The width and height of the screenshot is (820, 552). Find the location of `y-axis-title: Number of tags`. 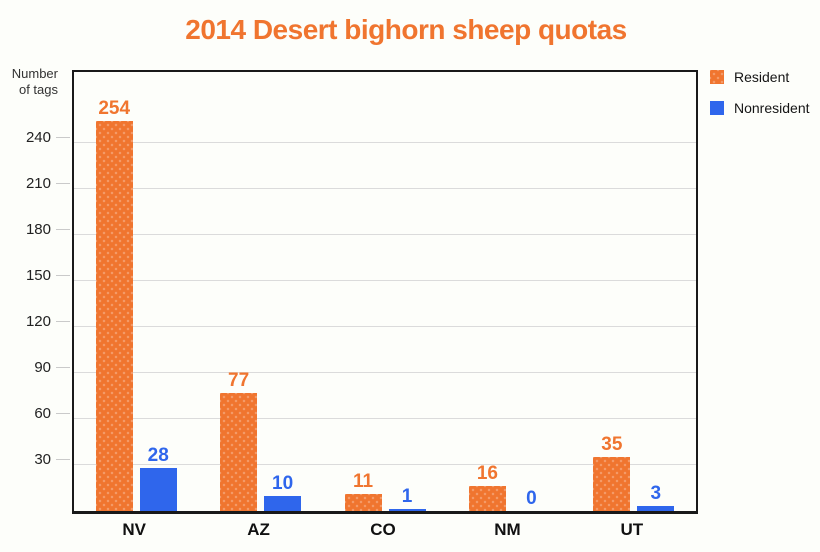

y-axis-title: Number of tags is located at coordinates (34, 81).